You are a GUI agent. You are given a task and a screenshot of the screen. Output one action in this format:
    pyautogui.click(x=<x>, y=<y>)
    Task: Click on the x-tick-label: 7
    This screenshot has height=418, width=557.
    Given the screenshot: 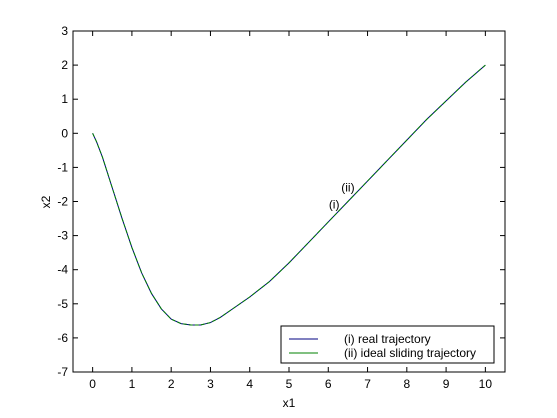 What is the action you would take?
    pyautogui.click(x=367, y=384)
    